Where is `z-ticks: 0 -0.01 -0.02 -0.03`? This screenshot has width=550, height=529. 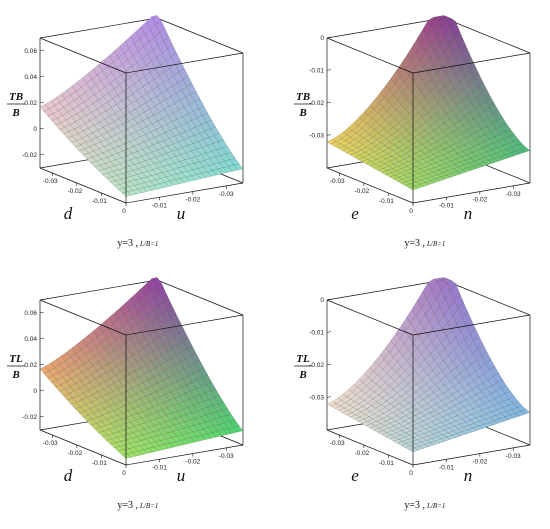
z-ticks: 0 -0.01 -0.02 -0.03 is located at coordinates (320, 87).